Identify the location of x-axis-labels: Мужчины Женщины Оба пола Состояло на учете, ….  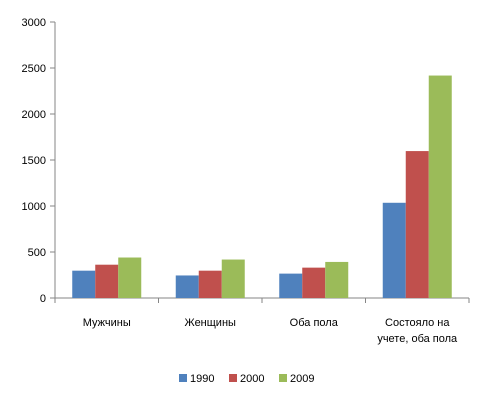
(270, 331).